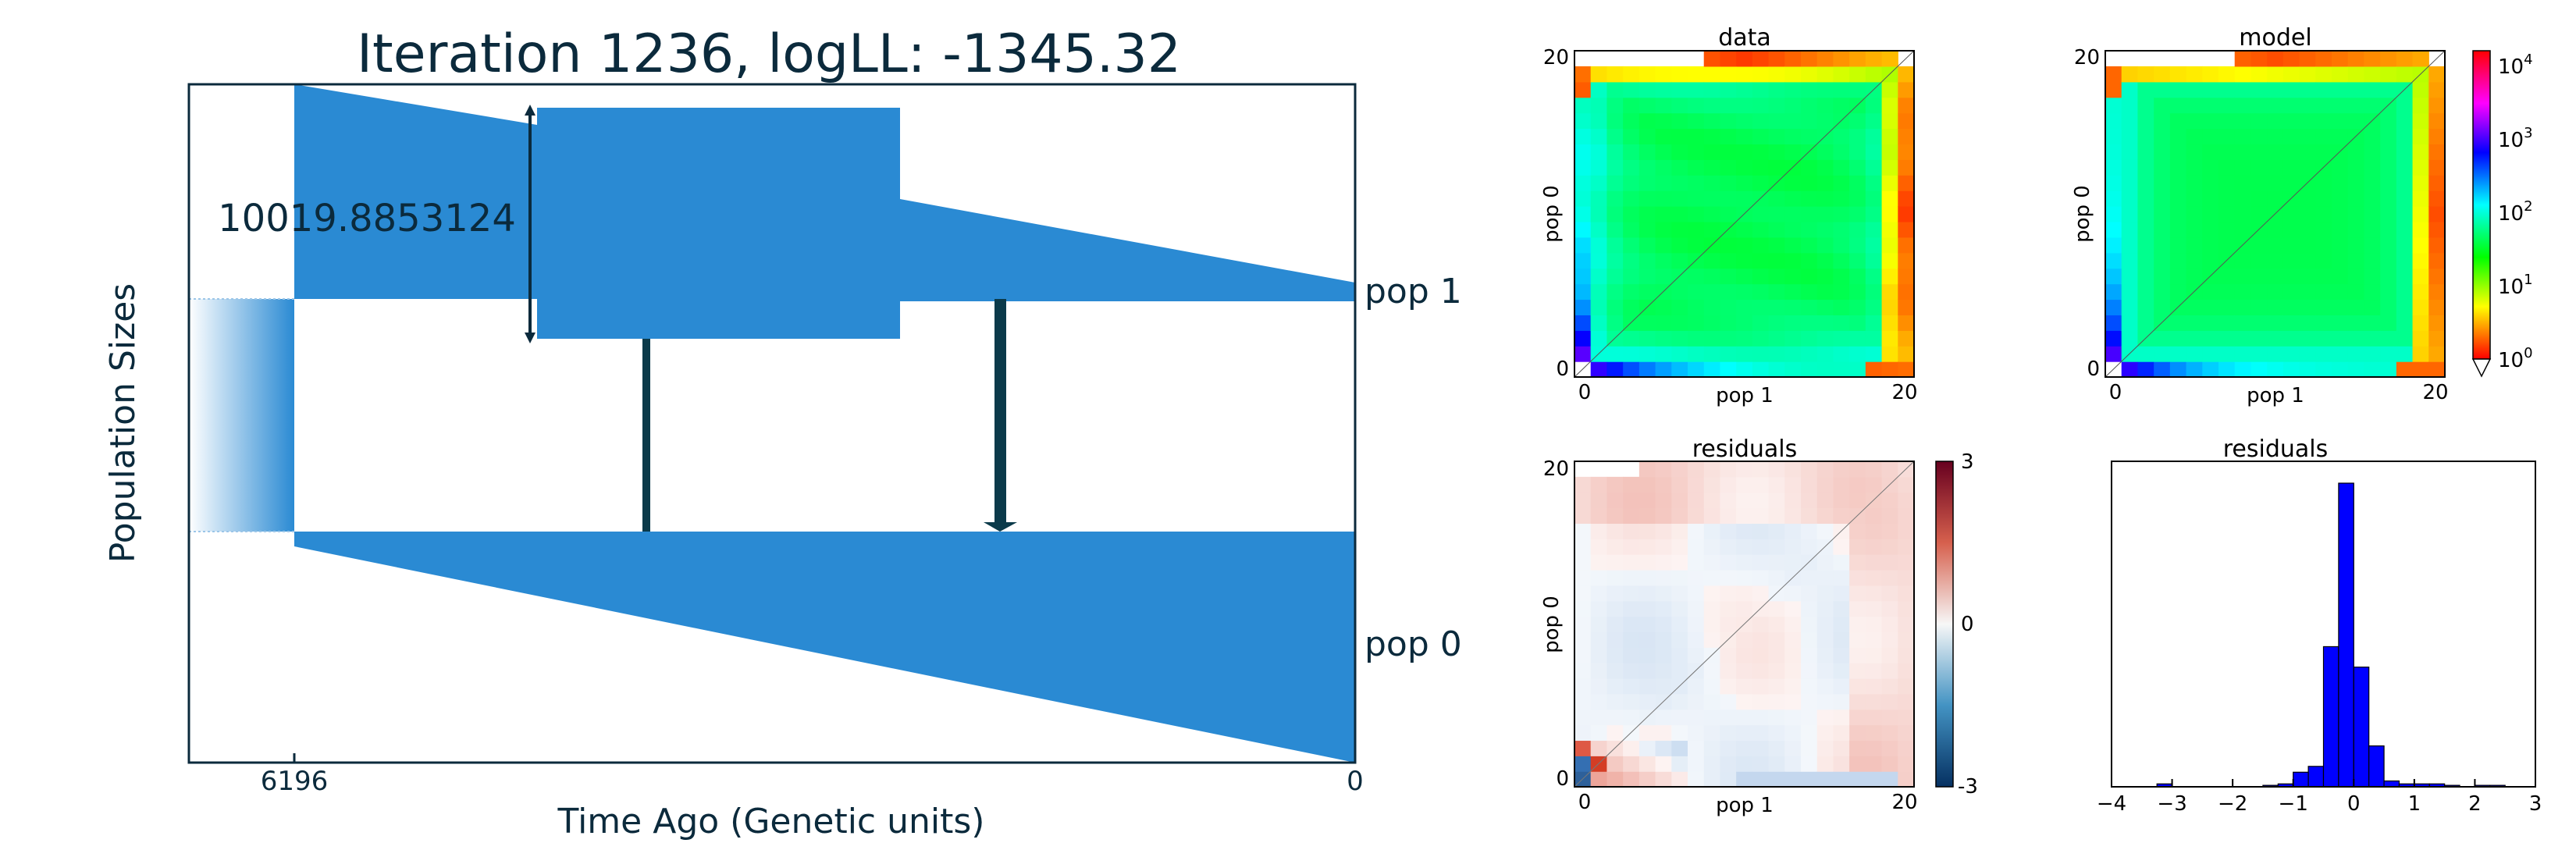 The width and height of the screenshot is (2576, 843). I want to click on data-xtick-0: 0, so click(1585, 393).